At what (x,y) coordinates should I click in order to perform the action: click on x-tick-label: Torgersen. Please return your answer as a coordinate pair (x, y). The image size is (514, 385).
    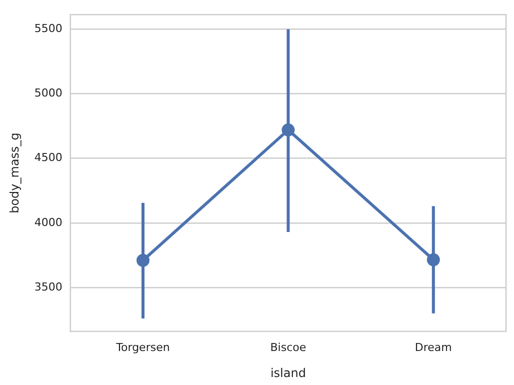
    Looking at the image, I should click on (142, 347).